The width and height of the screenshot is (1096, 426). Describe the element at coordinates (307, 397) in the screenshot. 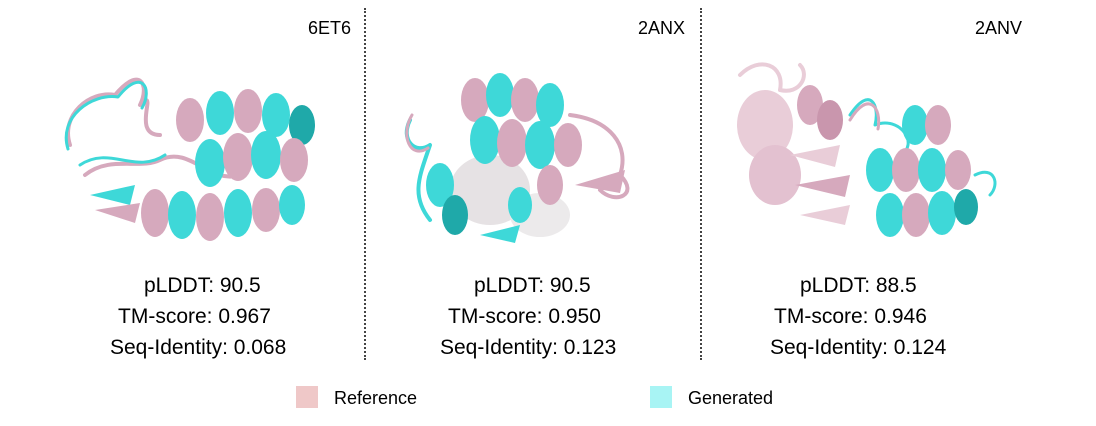

I see `reference-swatch` at that location.